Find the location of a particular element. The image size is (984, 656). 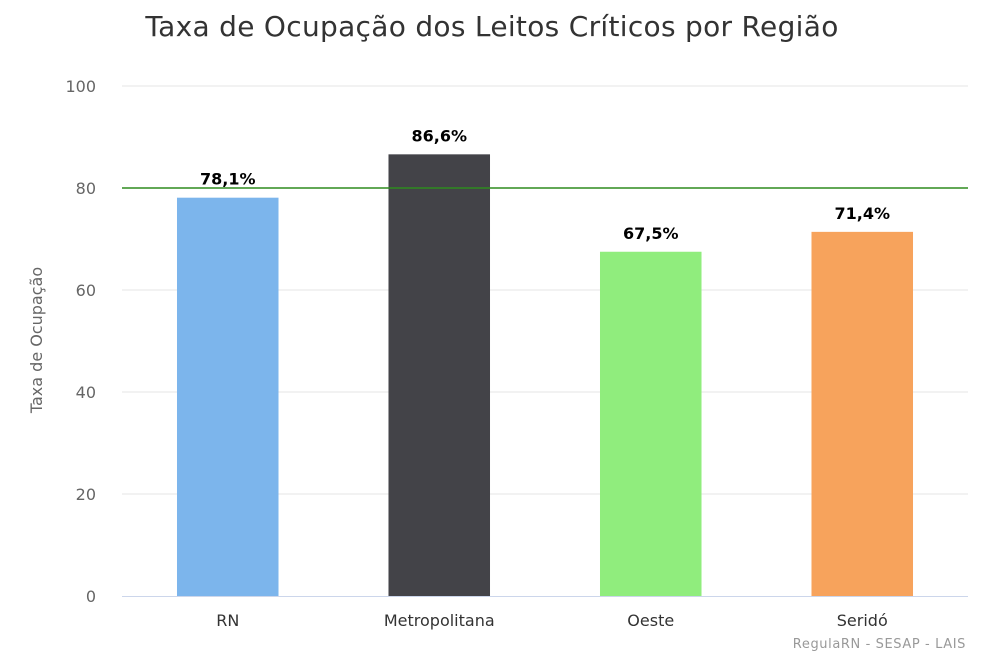

y-tick-label: 100 is located at coordinates (80, 86).